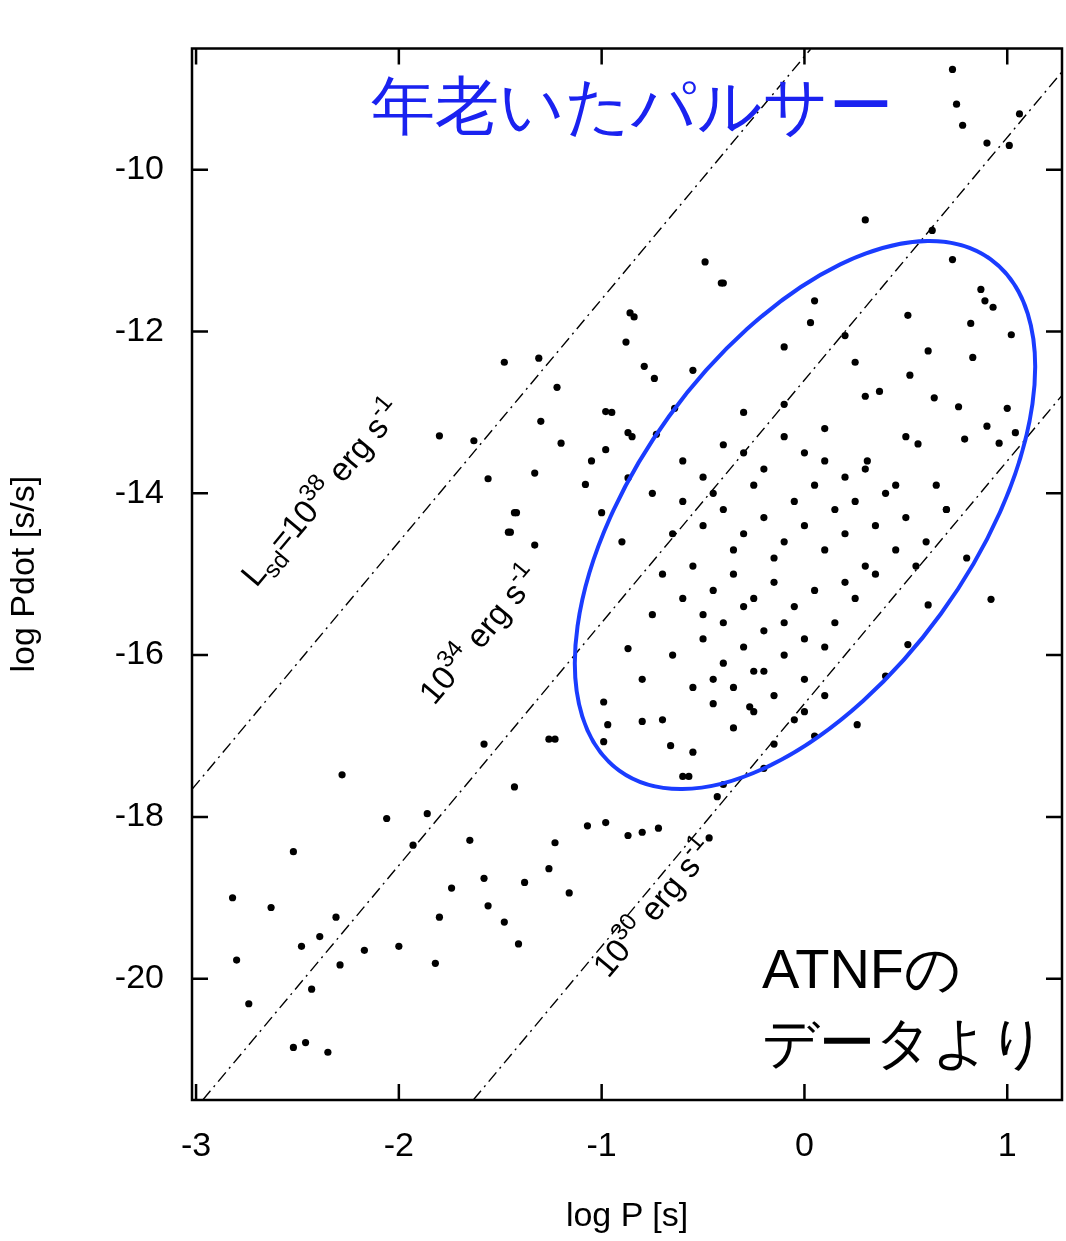  What do you see at coordinates (601, 1143) in the screenshot?
I see `x-tick-label: -1` at bounding box center [601, 1143].